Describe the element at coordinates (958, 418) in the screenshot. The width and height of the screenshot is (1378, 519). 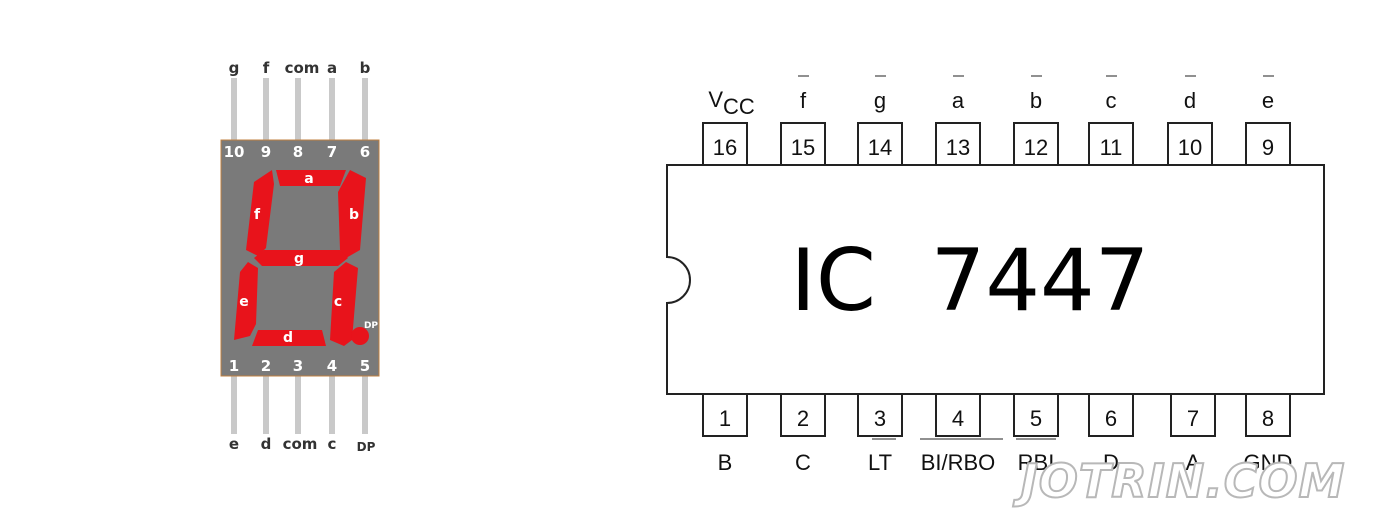
I see `ic-pin-number: 4` at that location.